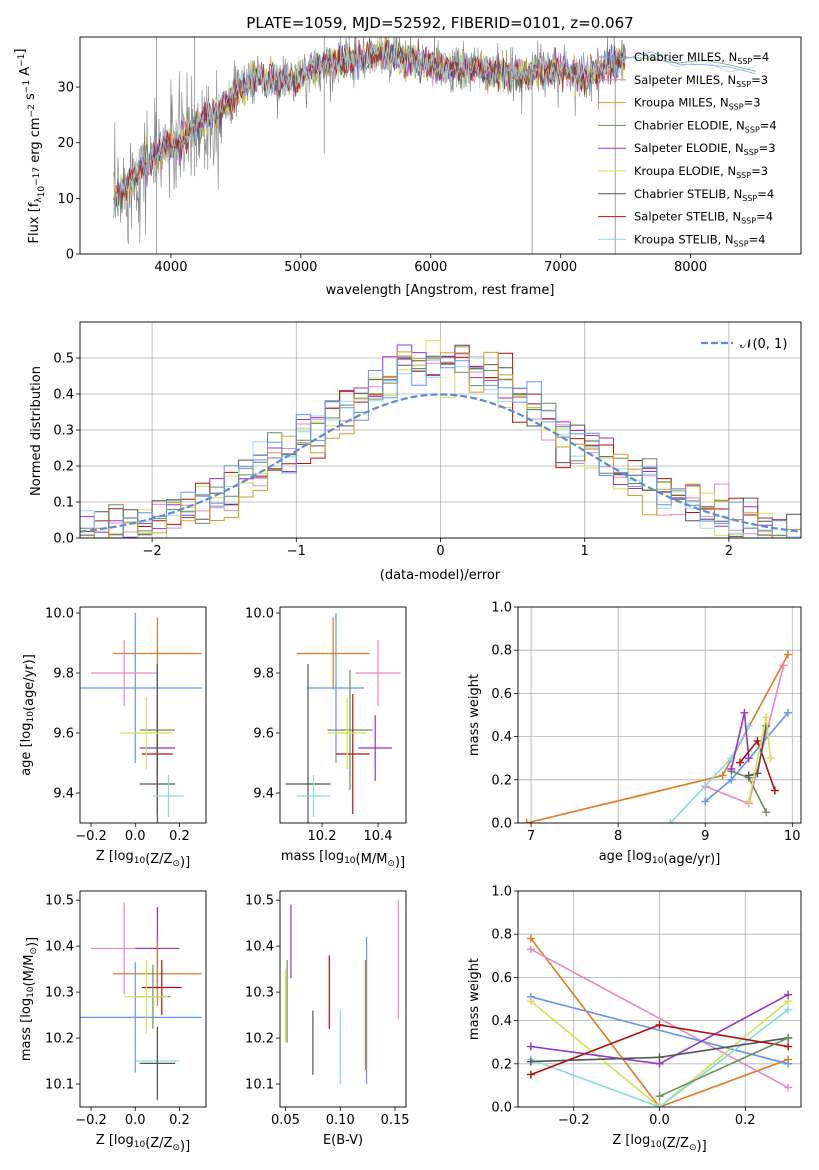  I want to click on legend-name: Salpeter MILES, so click(677, 80).